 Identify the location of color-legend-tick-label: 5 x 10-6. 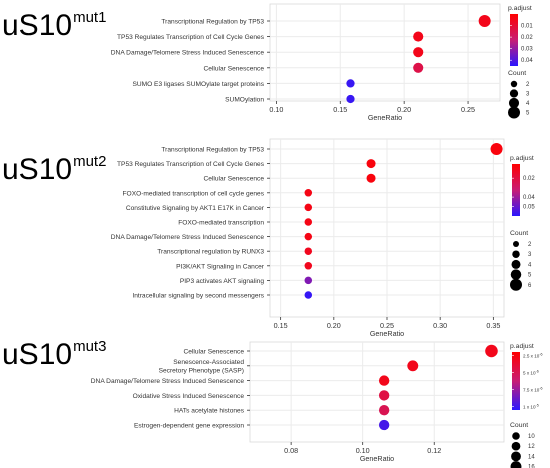
(531, 372).